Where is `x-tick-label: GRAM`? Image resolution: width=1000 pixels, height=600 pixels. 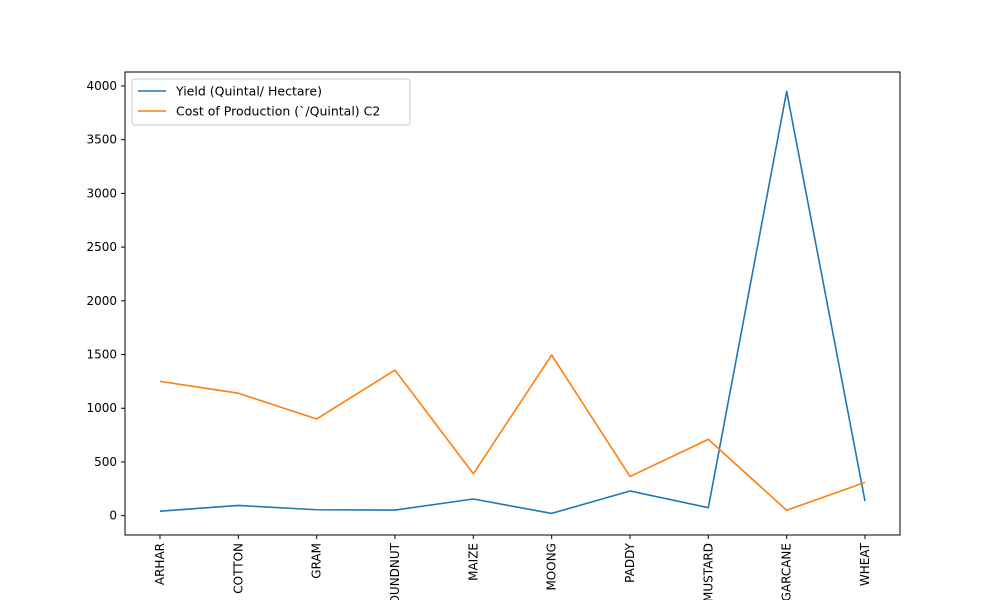
x-tick-label: GRAM is located at coordinates (317, 561).